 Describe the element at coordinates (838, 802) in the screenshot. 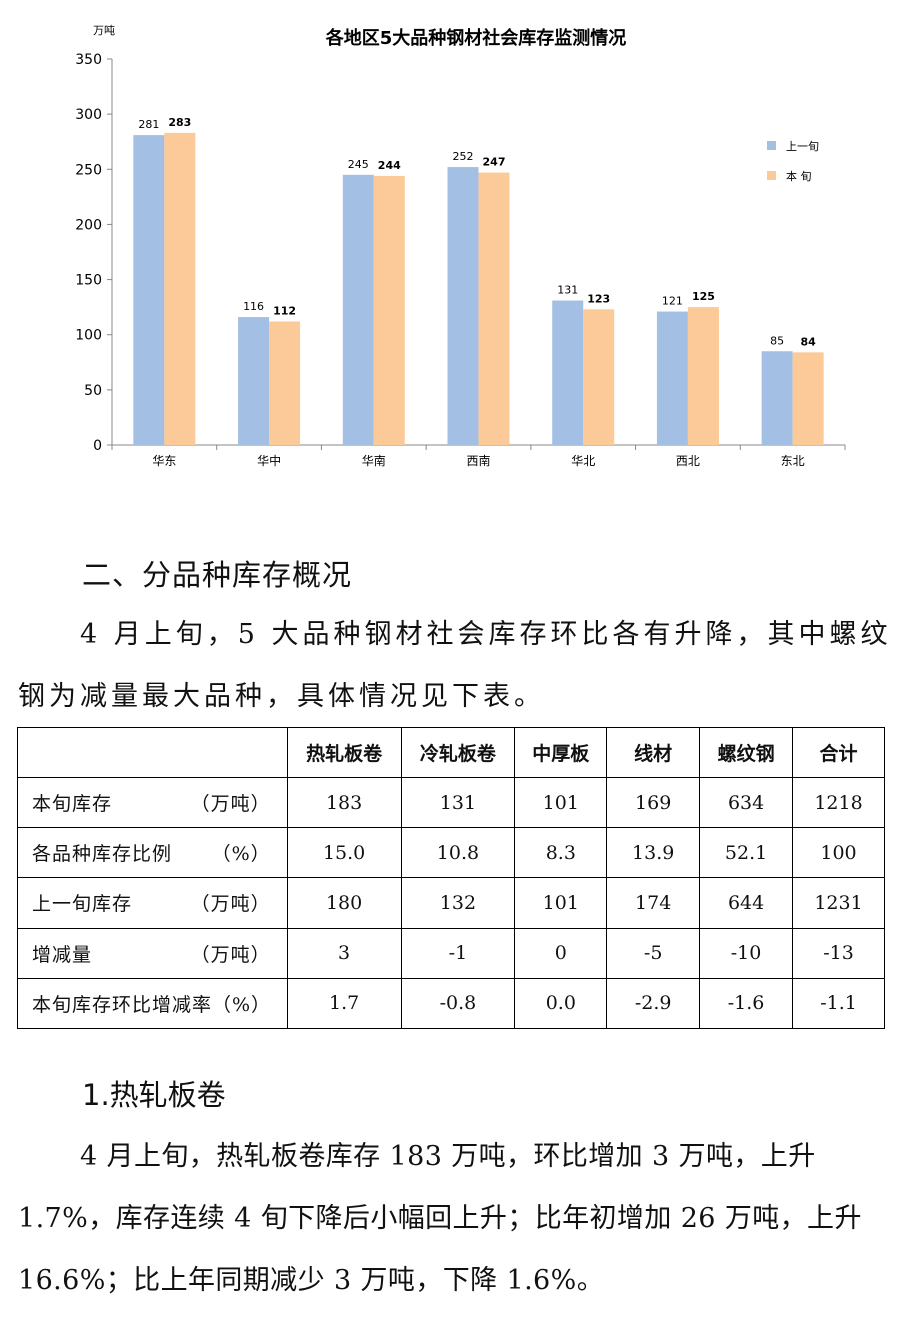

I see `table-cell: 1218` at that location.